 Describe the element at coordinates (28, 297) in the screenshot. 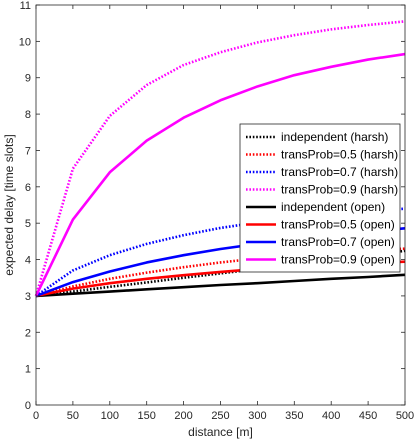

I see `y-tick-label: 3` at that location.